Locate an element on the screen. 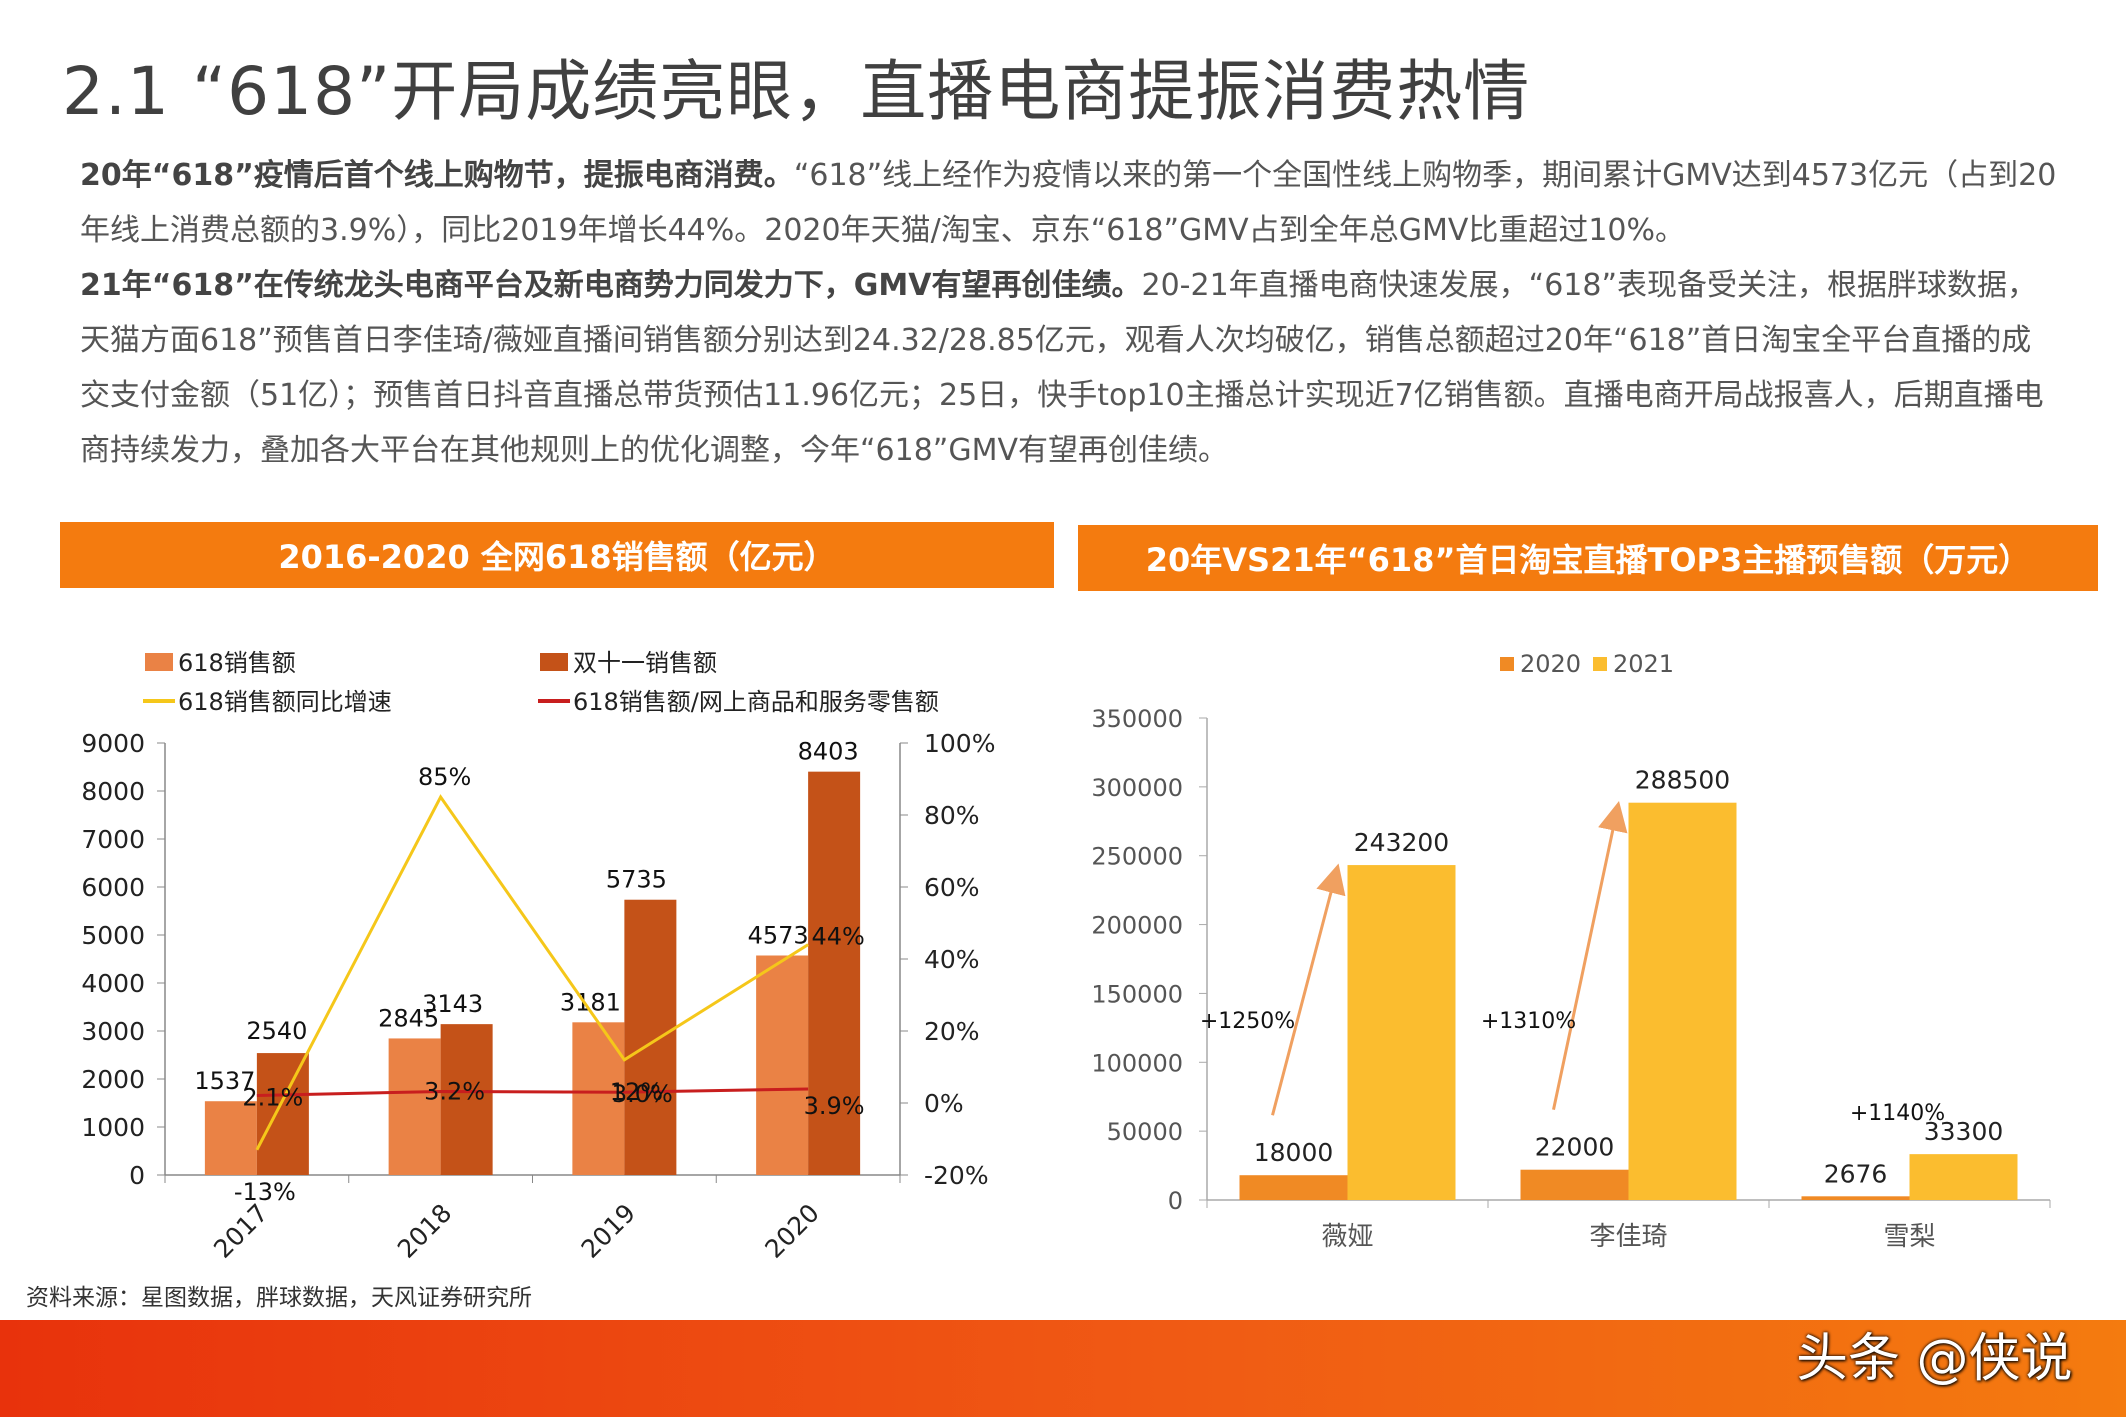 The height and width of the screenshot is (1417, 2126). bar-value-label: 288500 is located at coordinates (1682, 780).